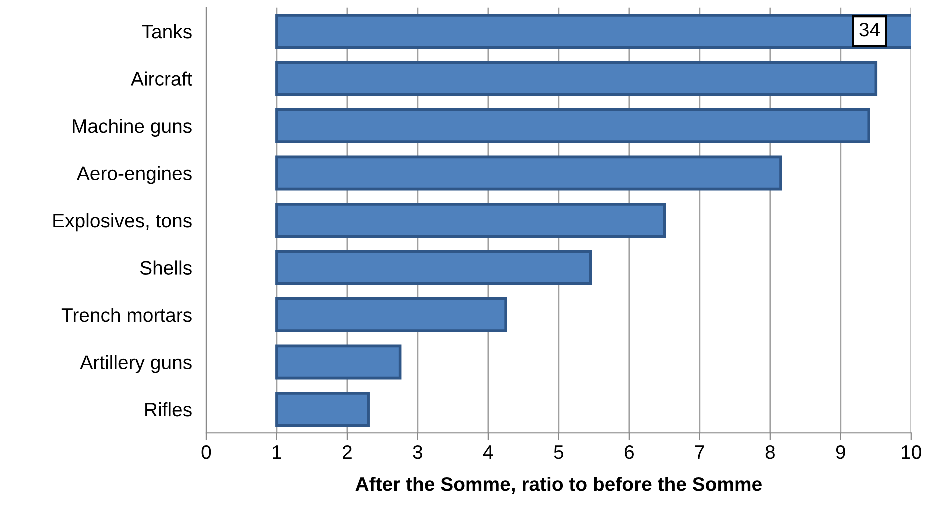 Image resolution: width=930 pixels, height=525 pixels. Describe the element at coordinates (912, 452) in the screenshot. I see `x-tick-label: 10` at that location.